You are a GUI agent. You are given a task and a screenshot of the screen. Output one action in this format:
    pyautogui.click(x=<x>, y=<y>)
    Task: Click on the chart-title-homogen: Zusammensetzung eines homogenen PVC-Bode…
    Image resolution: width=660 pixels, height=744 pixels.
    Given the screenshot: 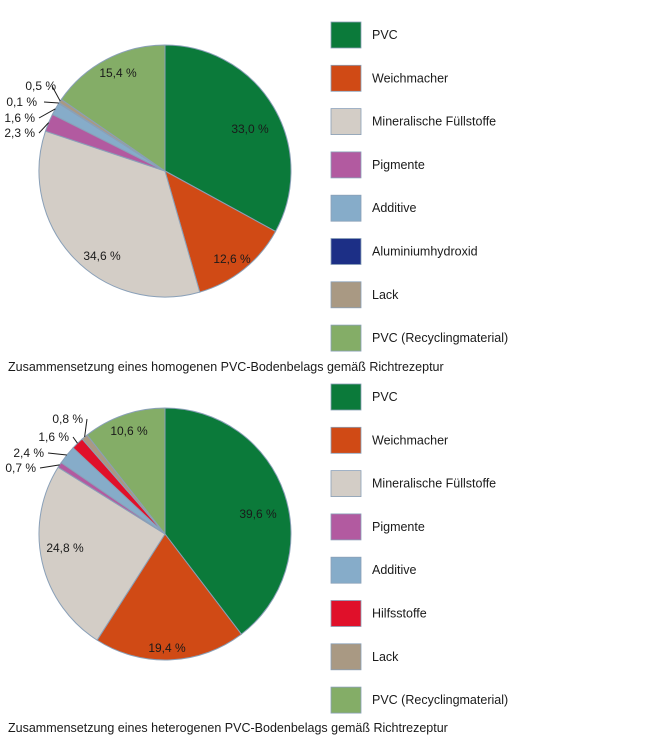 What is the action you would take?
    pyautogui.click(x=226, y=367)
    